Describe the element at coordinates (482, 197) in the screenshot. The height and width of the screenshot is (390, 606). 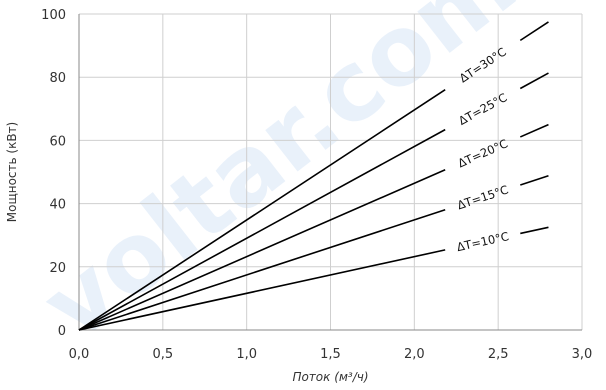
I see `series-label: ΔT=15°C` at that location.